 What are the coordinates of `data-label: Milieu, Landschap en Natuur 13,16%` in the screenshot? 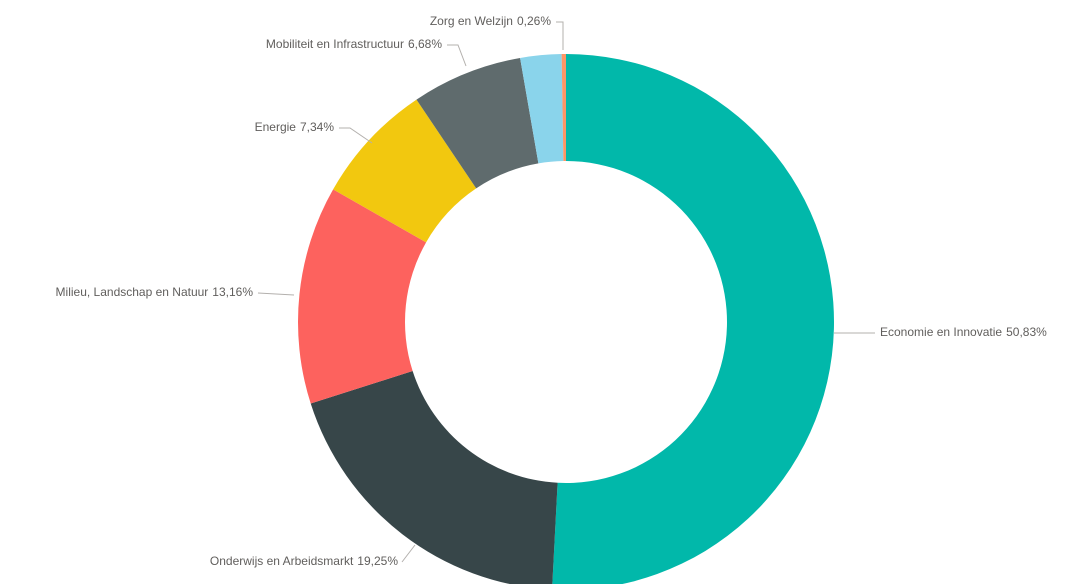 It's located at (155, 292).